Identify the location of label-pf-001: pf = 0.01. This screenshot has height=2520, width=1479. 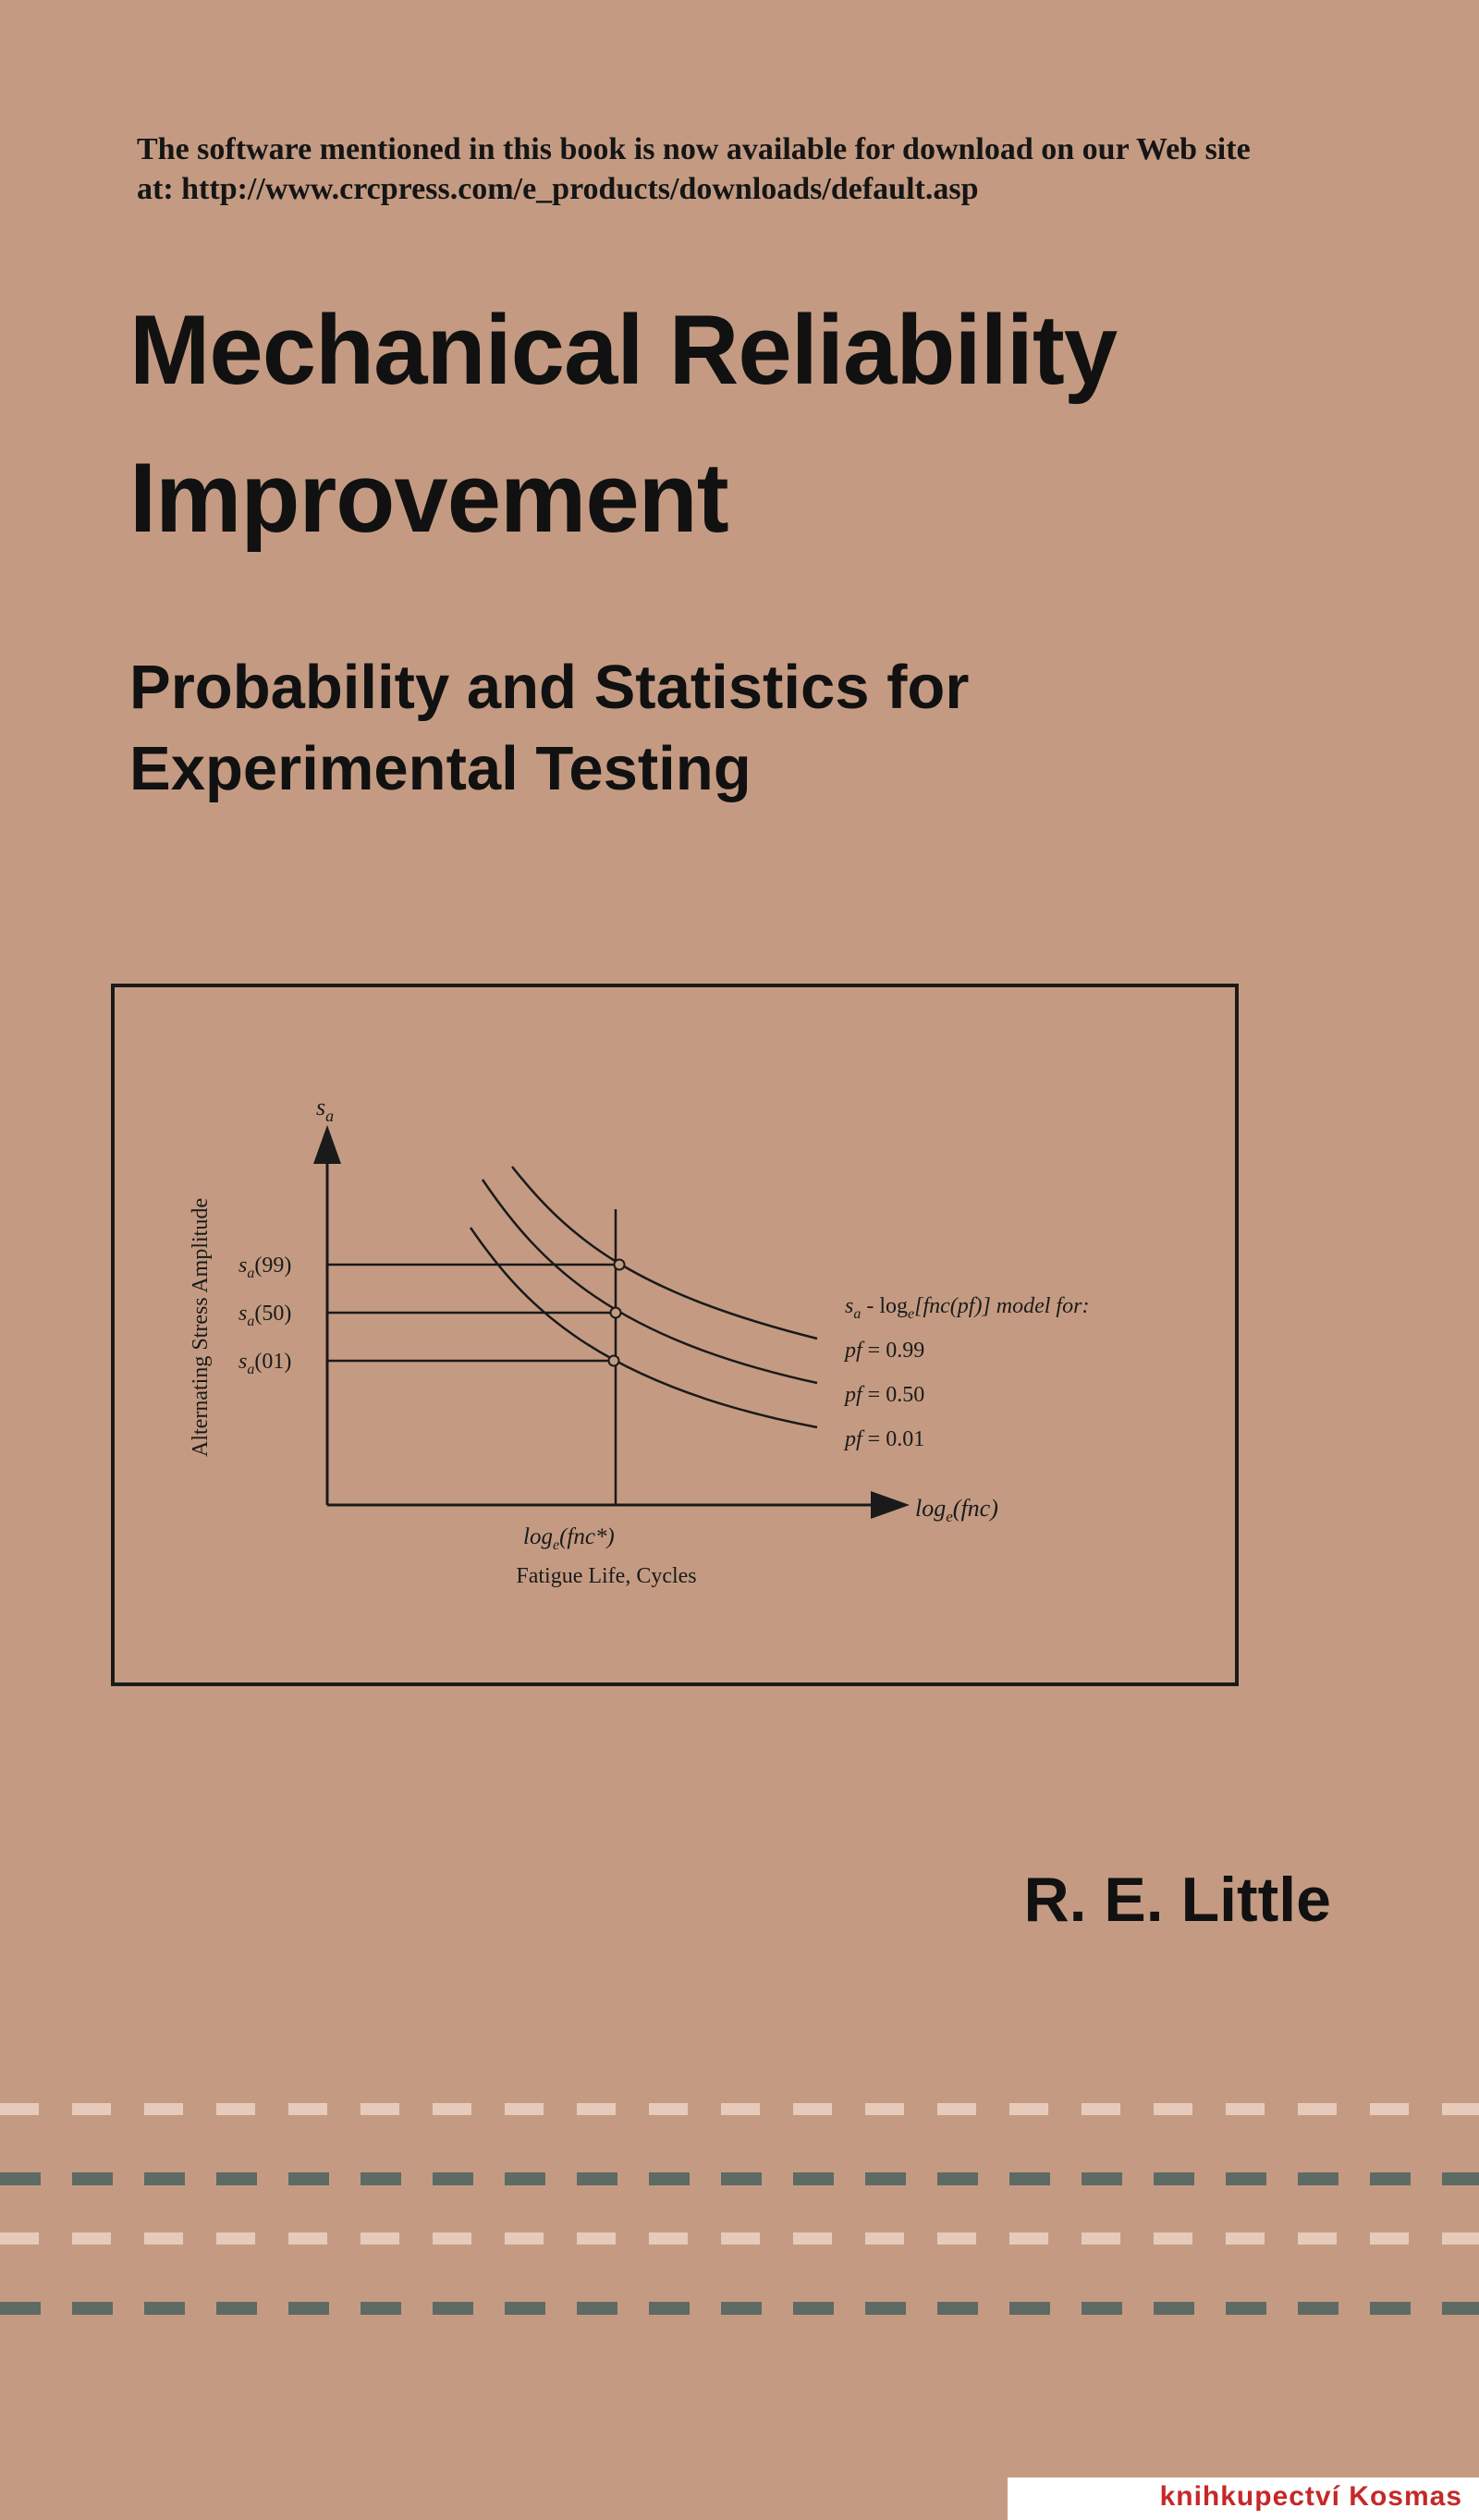
(883, 1439).